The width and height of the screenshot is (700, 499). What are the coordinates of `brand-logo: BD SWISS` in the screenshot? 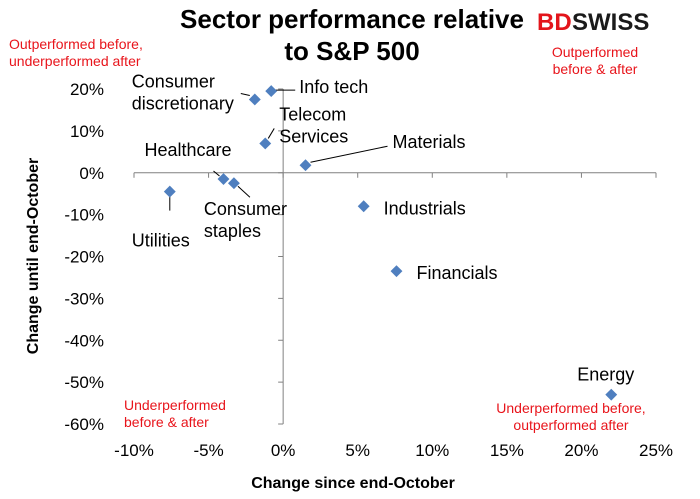 It's located at (593, 22).